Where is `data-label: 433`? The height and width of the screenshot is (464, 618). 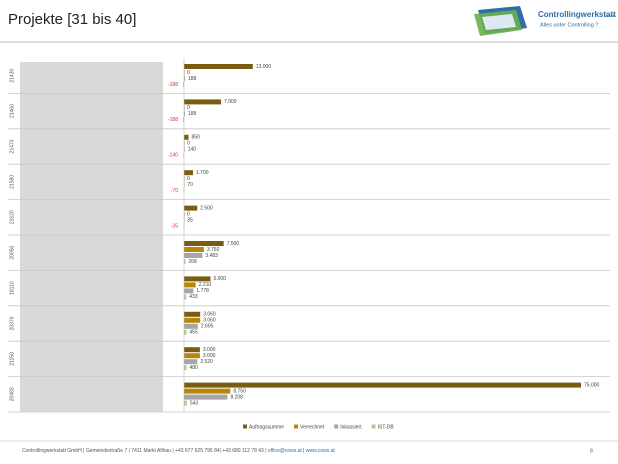
data-label: 433 is located at coordinates (193, 297).